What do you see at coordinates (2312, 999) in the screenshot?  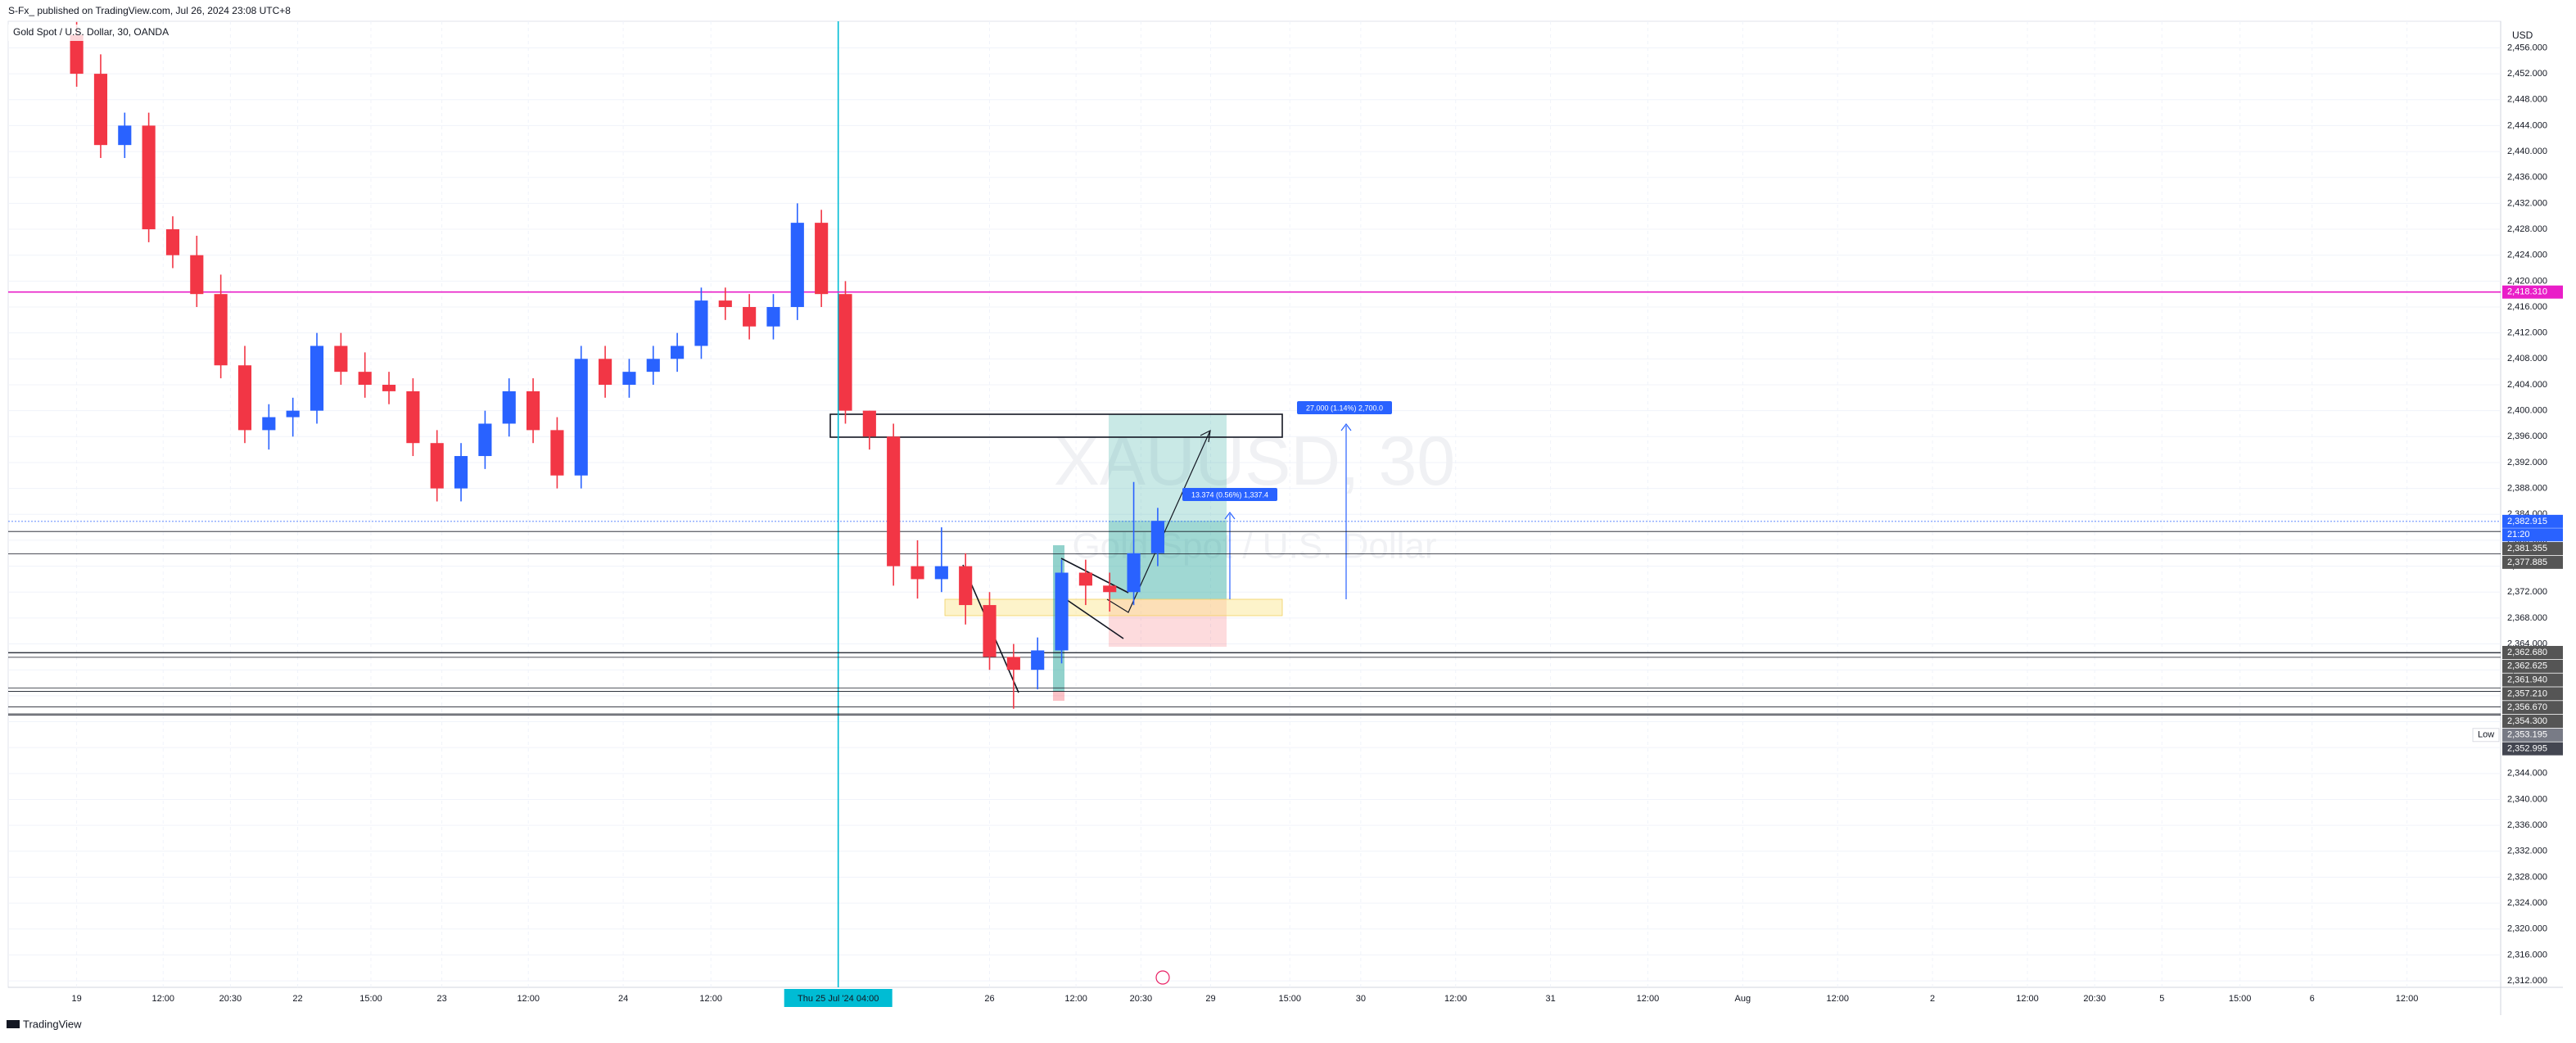 I see `x-tick-label: 6` at bounding box center [2312, 999].